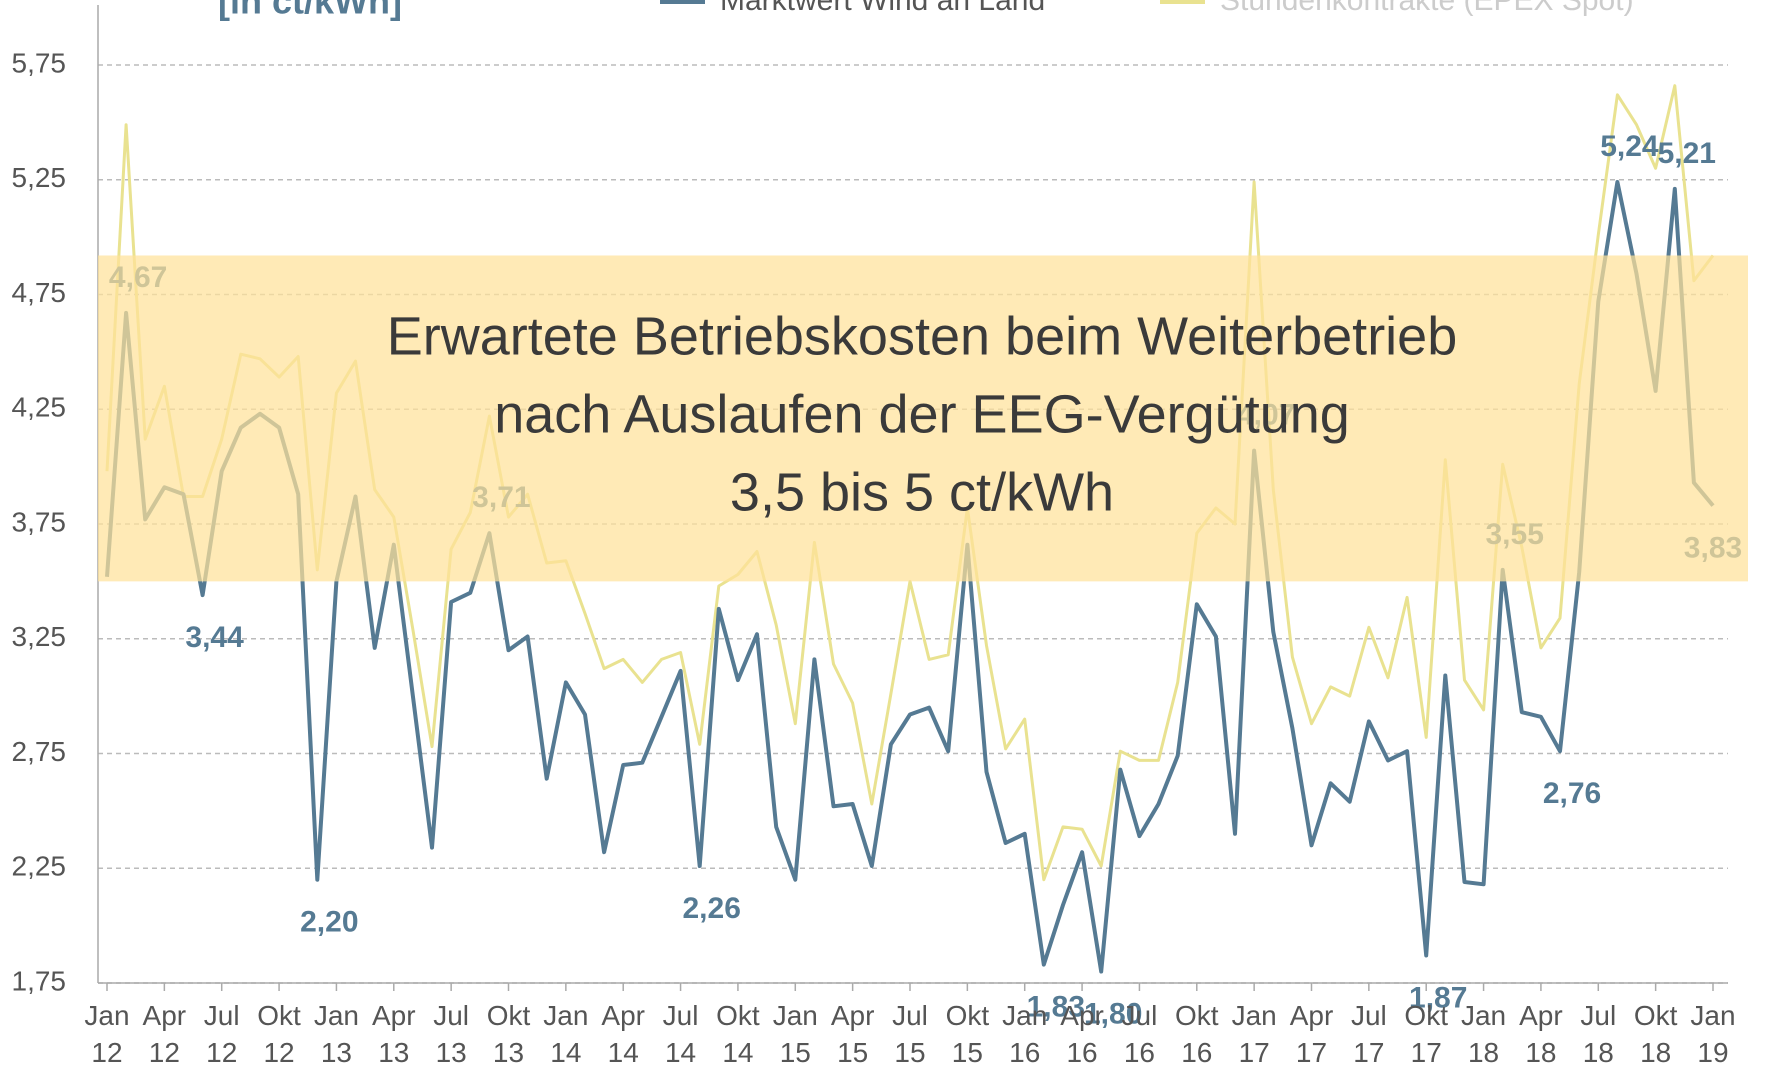 This screenshot has width=1769, height=1071. Describe the element at coordinates (680, 1034) in the screenshot. I see `x-tick-label: Jul 14` at that location.